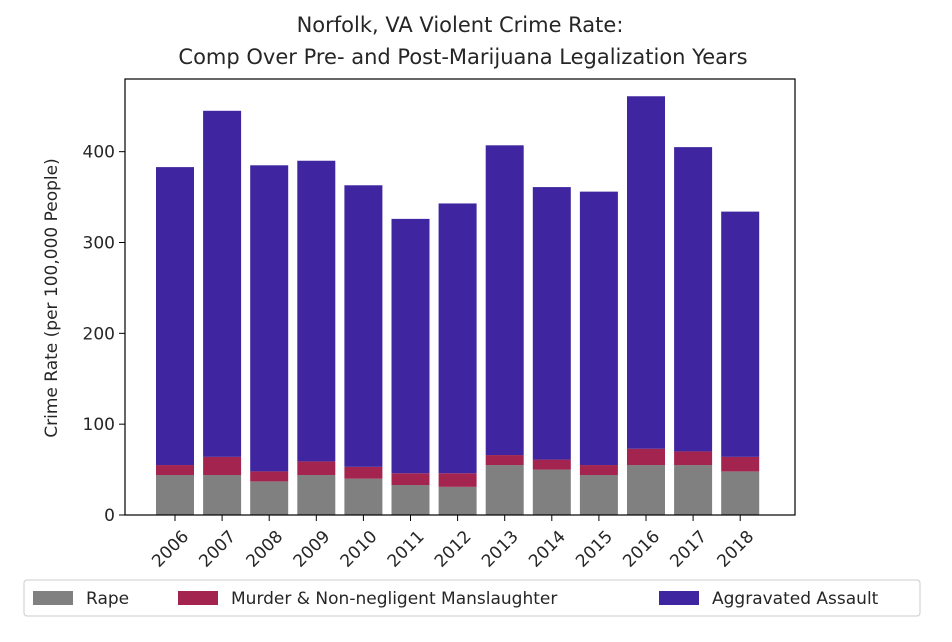 Image resolution: width=952 pixels, height=642 pixels. I want to click on legend-label: Rape, so click(107, 599).